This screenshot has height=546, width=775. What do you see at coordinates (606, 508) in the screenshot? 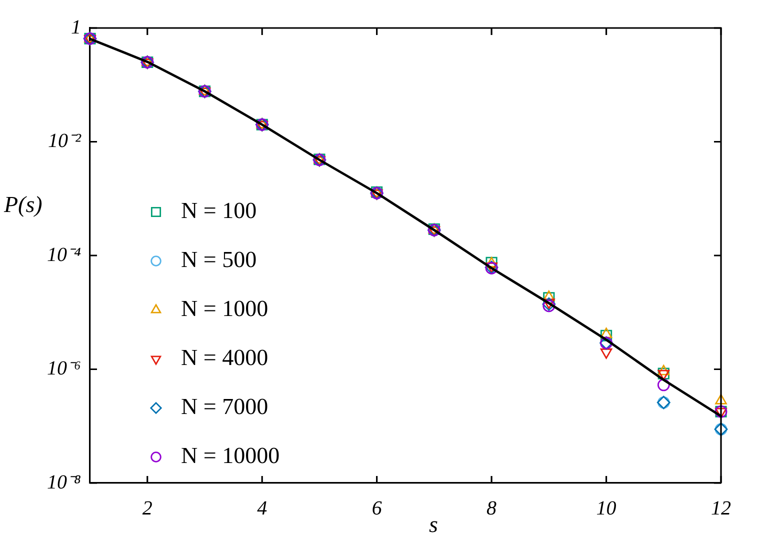
I see `x-tick-label: 10` at bounding box center [606, 508].